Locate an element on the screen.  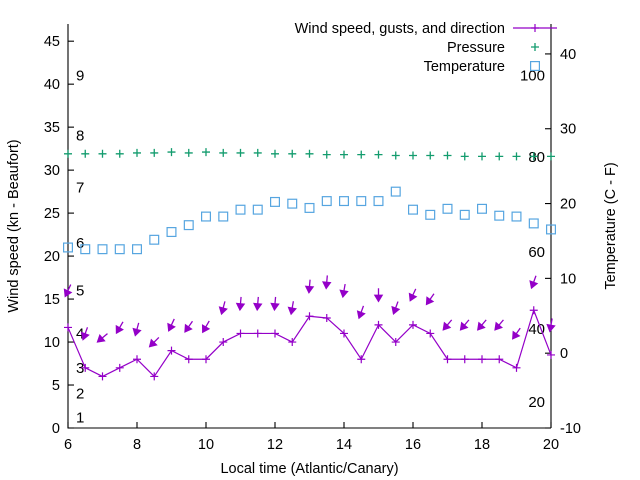
ytick-label-left: 15 is located at coordinates (52, 300).